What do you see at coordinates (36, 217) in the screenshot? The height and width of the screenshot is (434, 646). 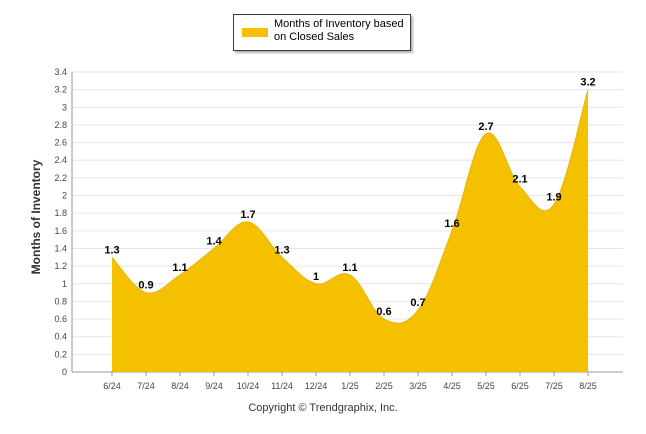 I see `y-axis-title: Months of Inventory` at bounding box center [36, 217].